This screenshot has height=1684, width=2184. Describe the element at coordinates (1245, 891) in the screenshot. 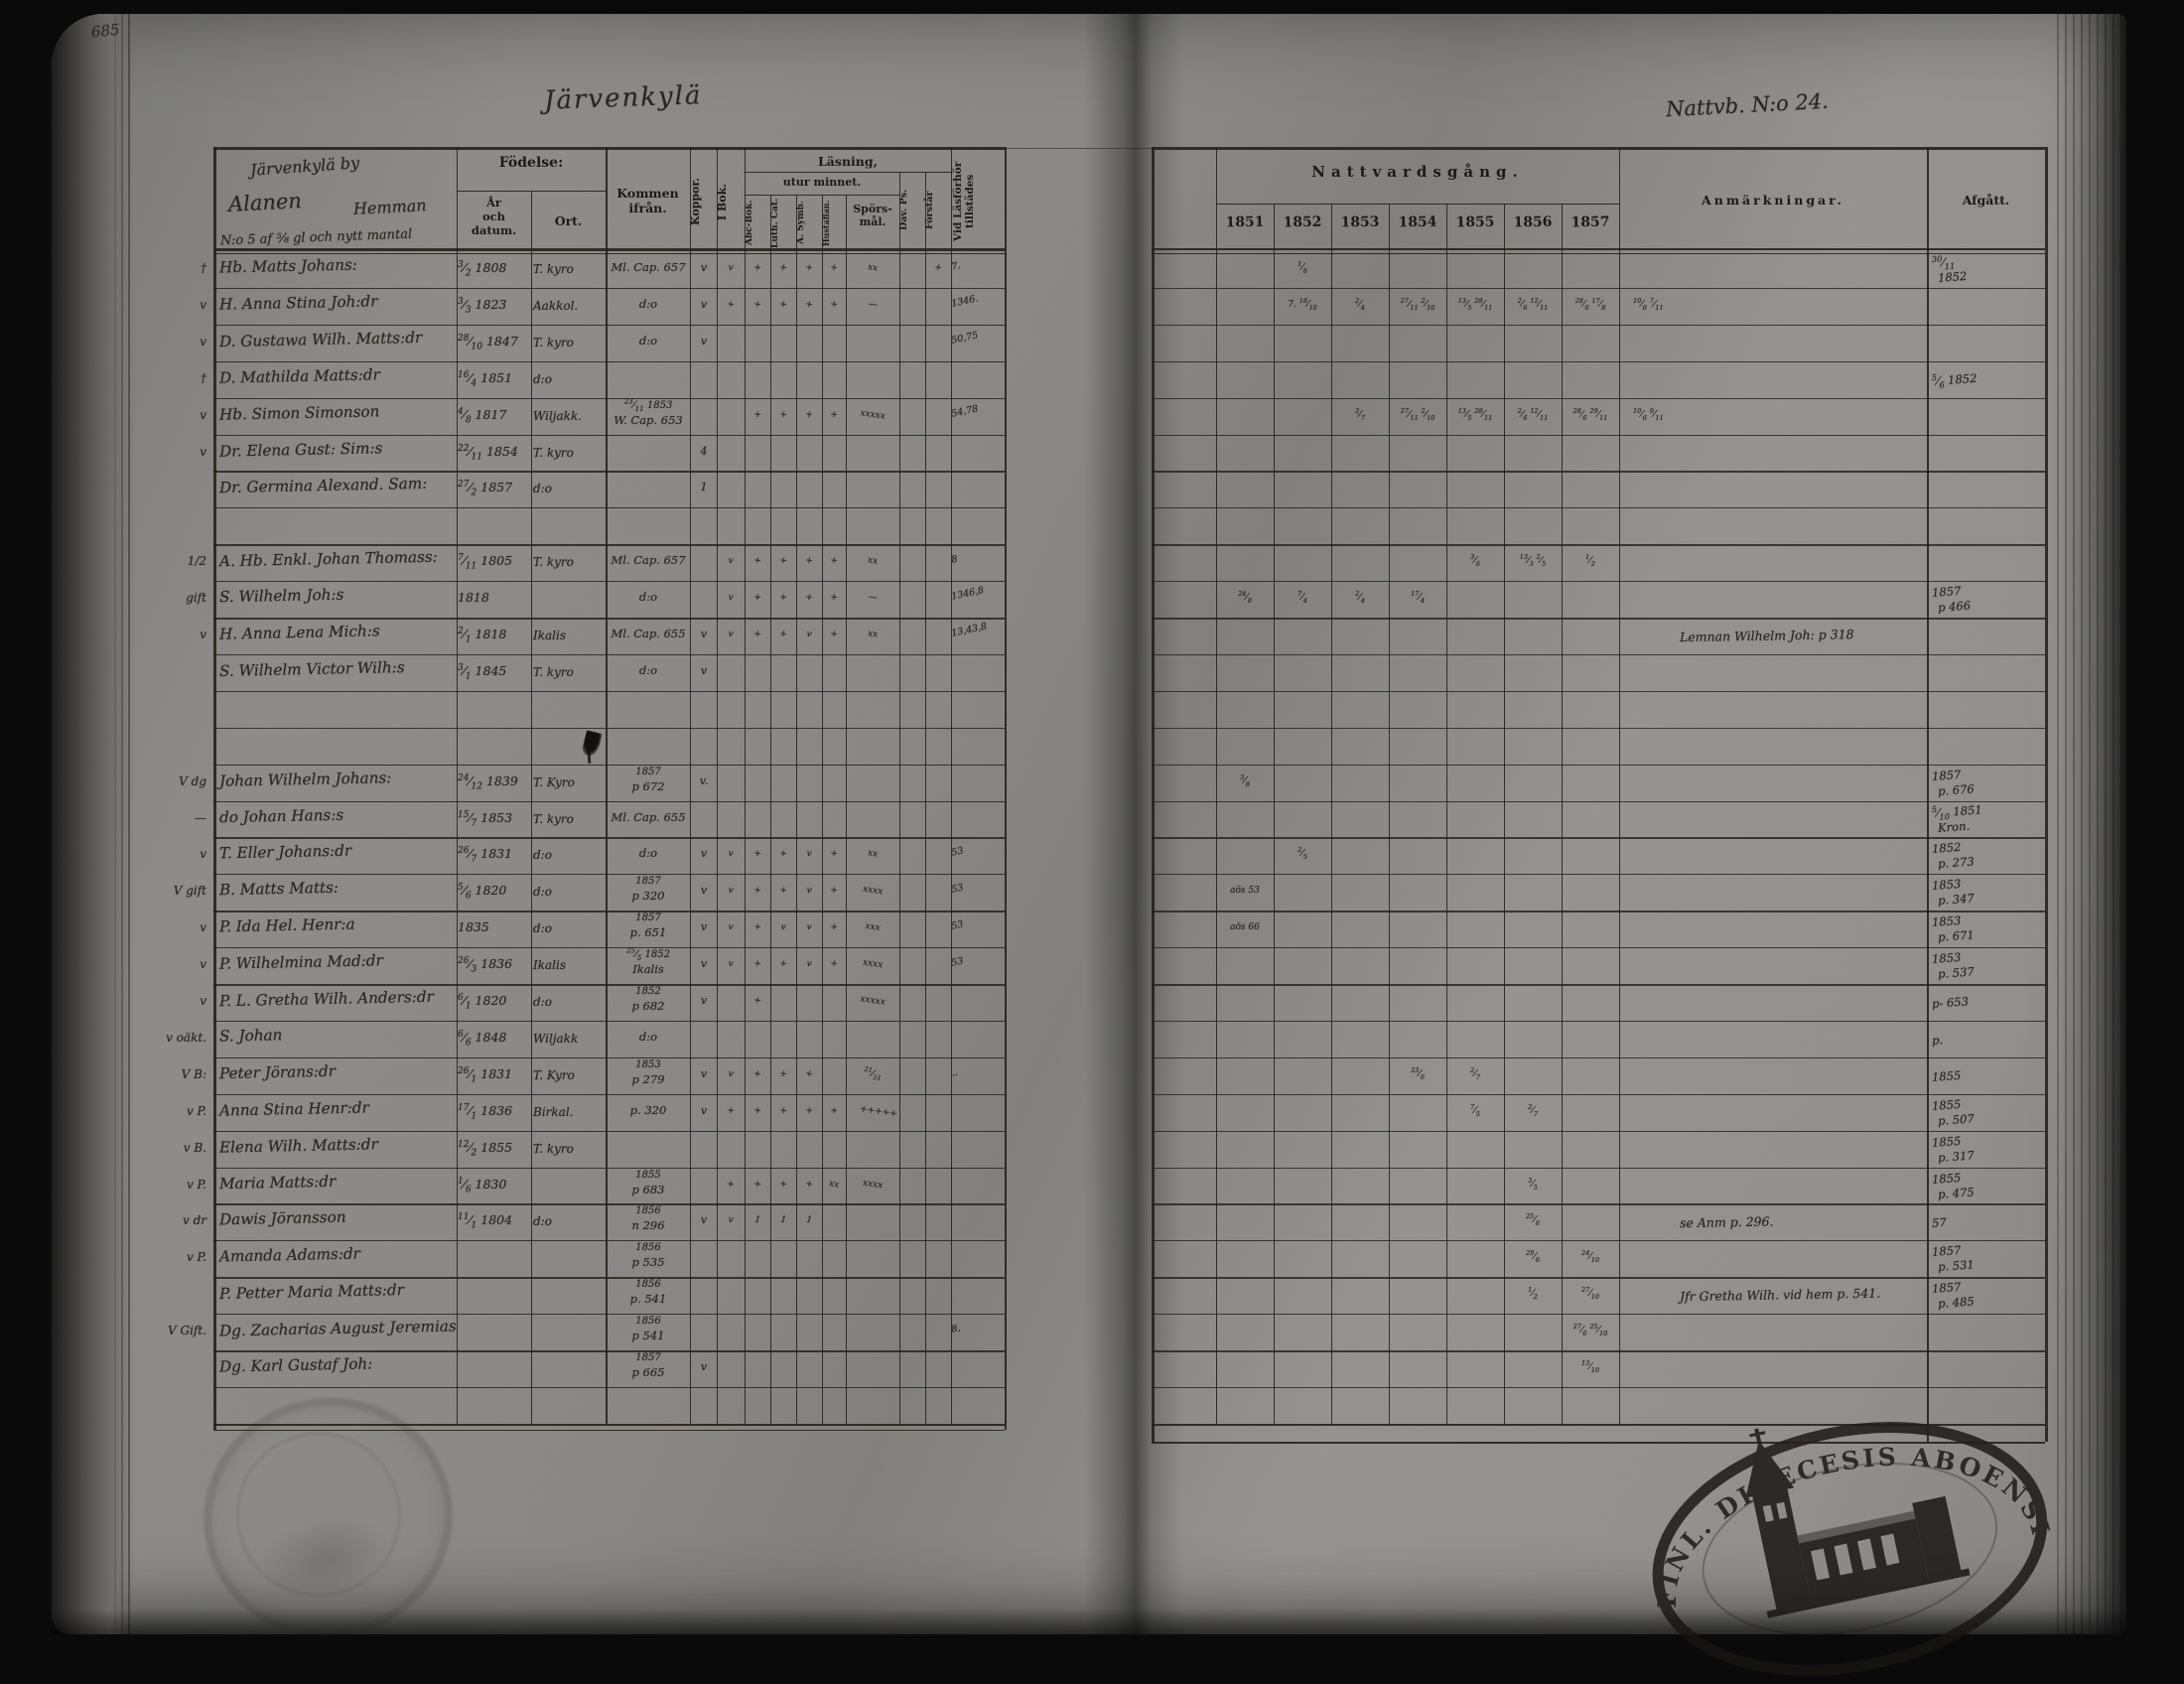

I see `communion-date: aös 53` at that location.